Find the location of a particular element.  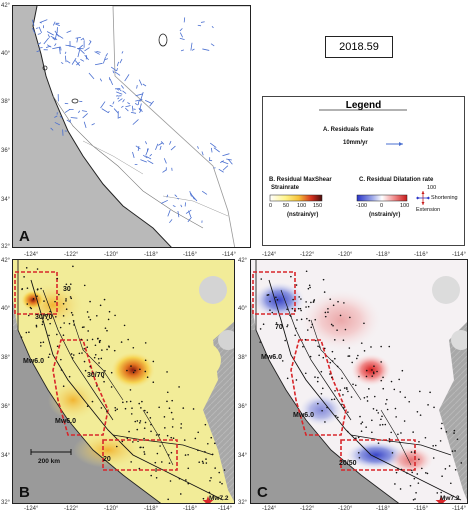

annotation: 70 is located at coordinates (279, 327).